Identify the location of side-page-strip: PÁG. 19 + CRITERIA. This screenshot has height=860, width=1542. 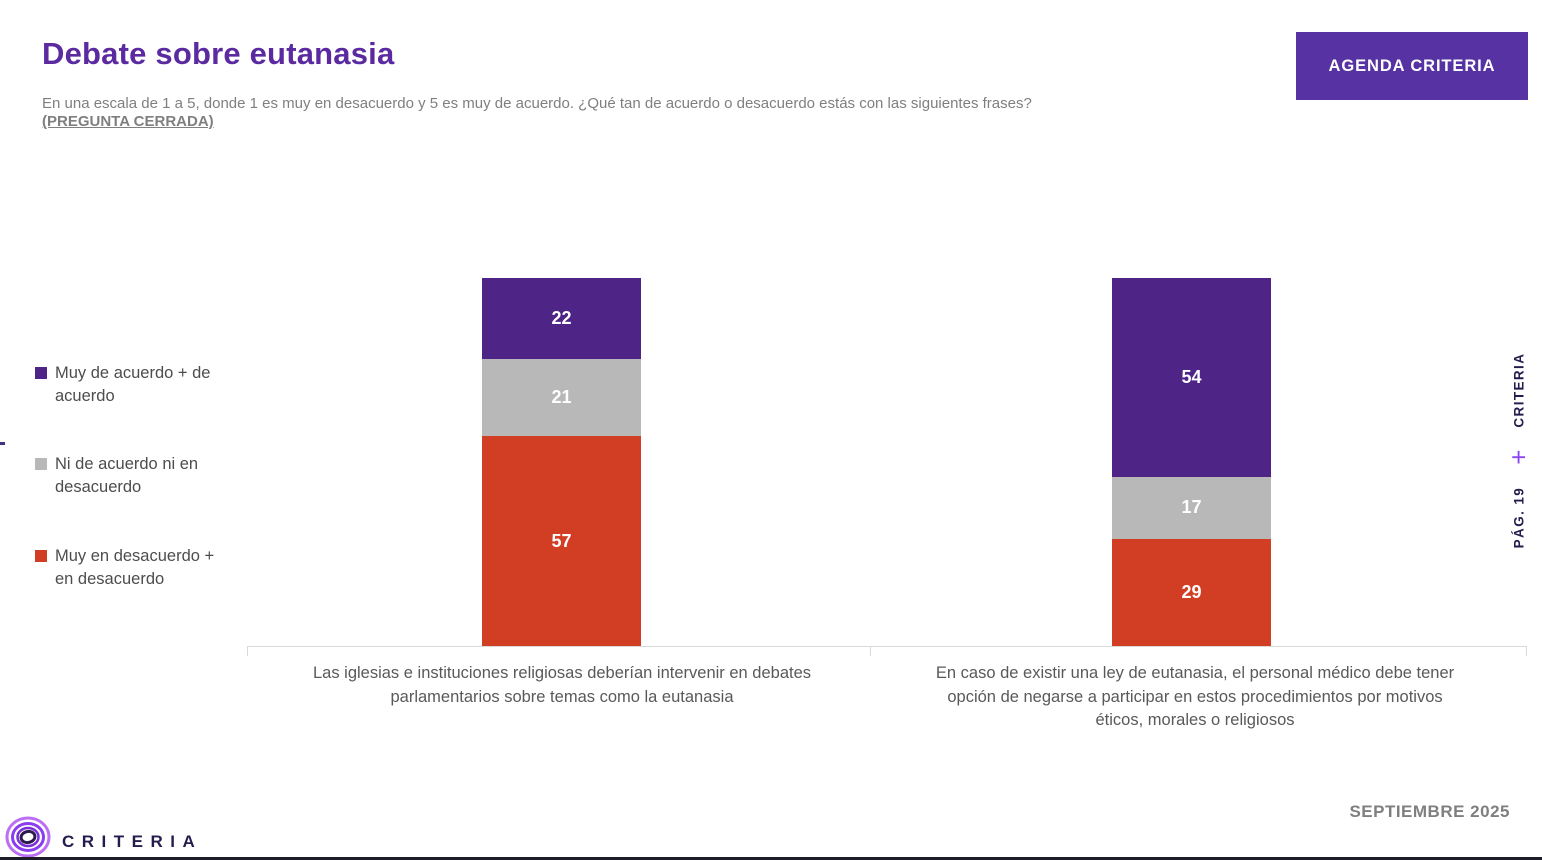
(1519, 450).